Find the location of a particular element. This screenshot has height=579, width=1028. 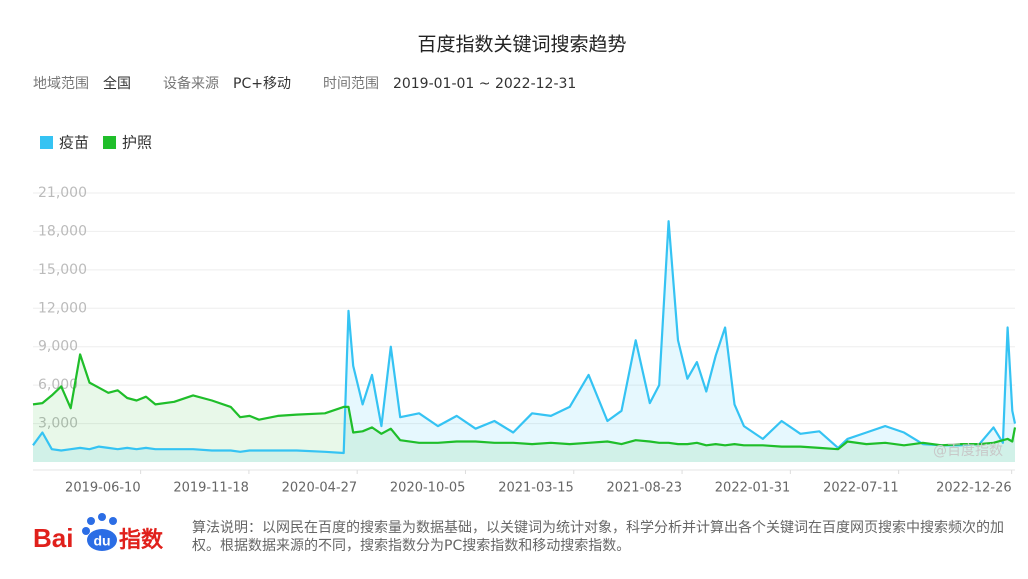

x-tick-label: 2020-04-27 is located at coordinates (320, 488).